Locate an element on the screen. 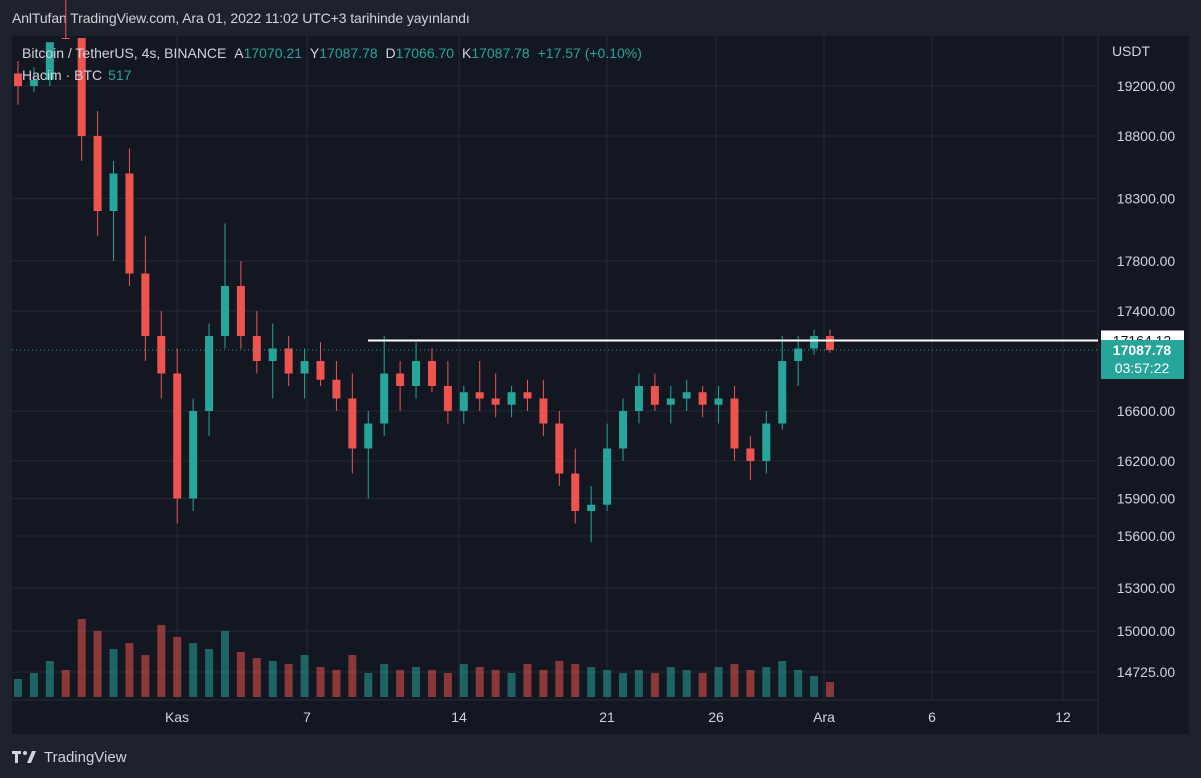 Image resolution: width=1201 pixels, height=778 pixels. price-tick-label: 14725.00 is located at coordinates (1146, 672).